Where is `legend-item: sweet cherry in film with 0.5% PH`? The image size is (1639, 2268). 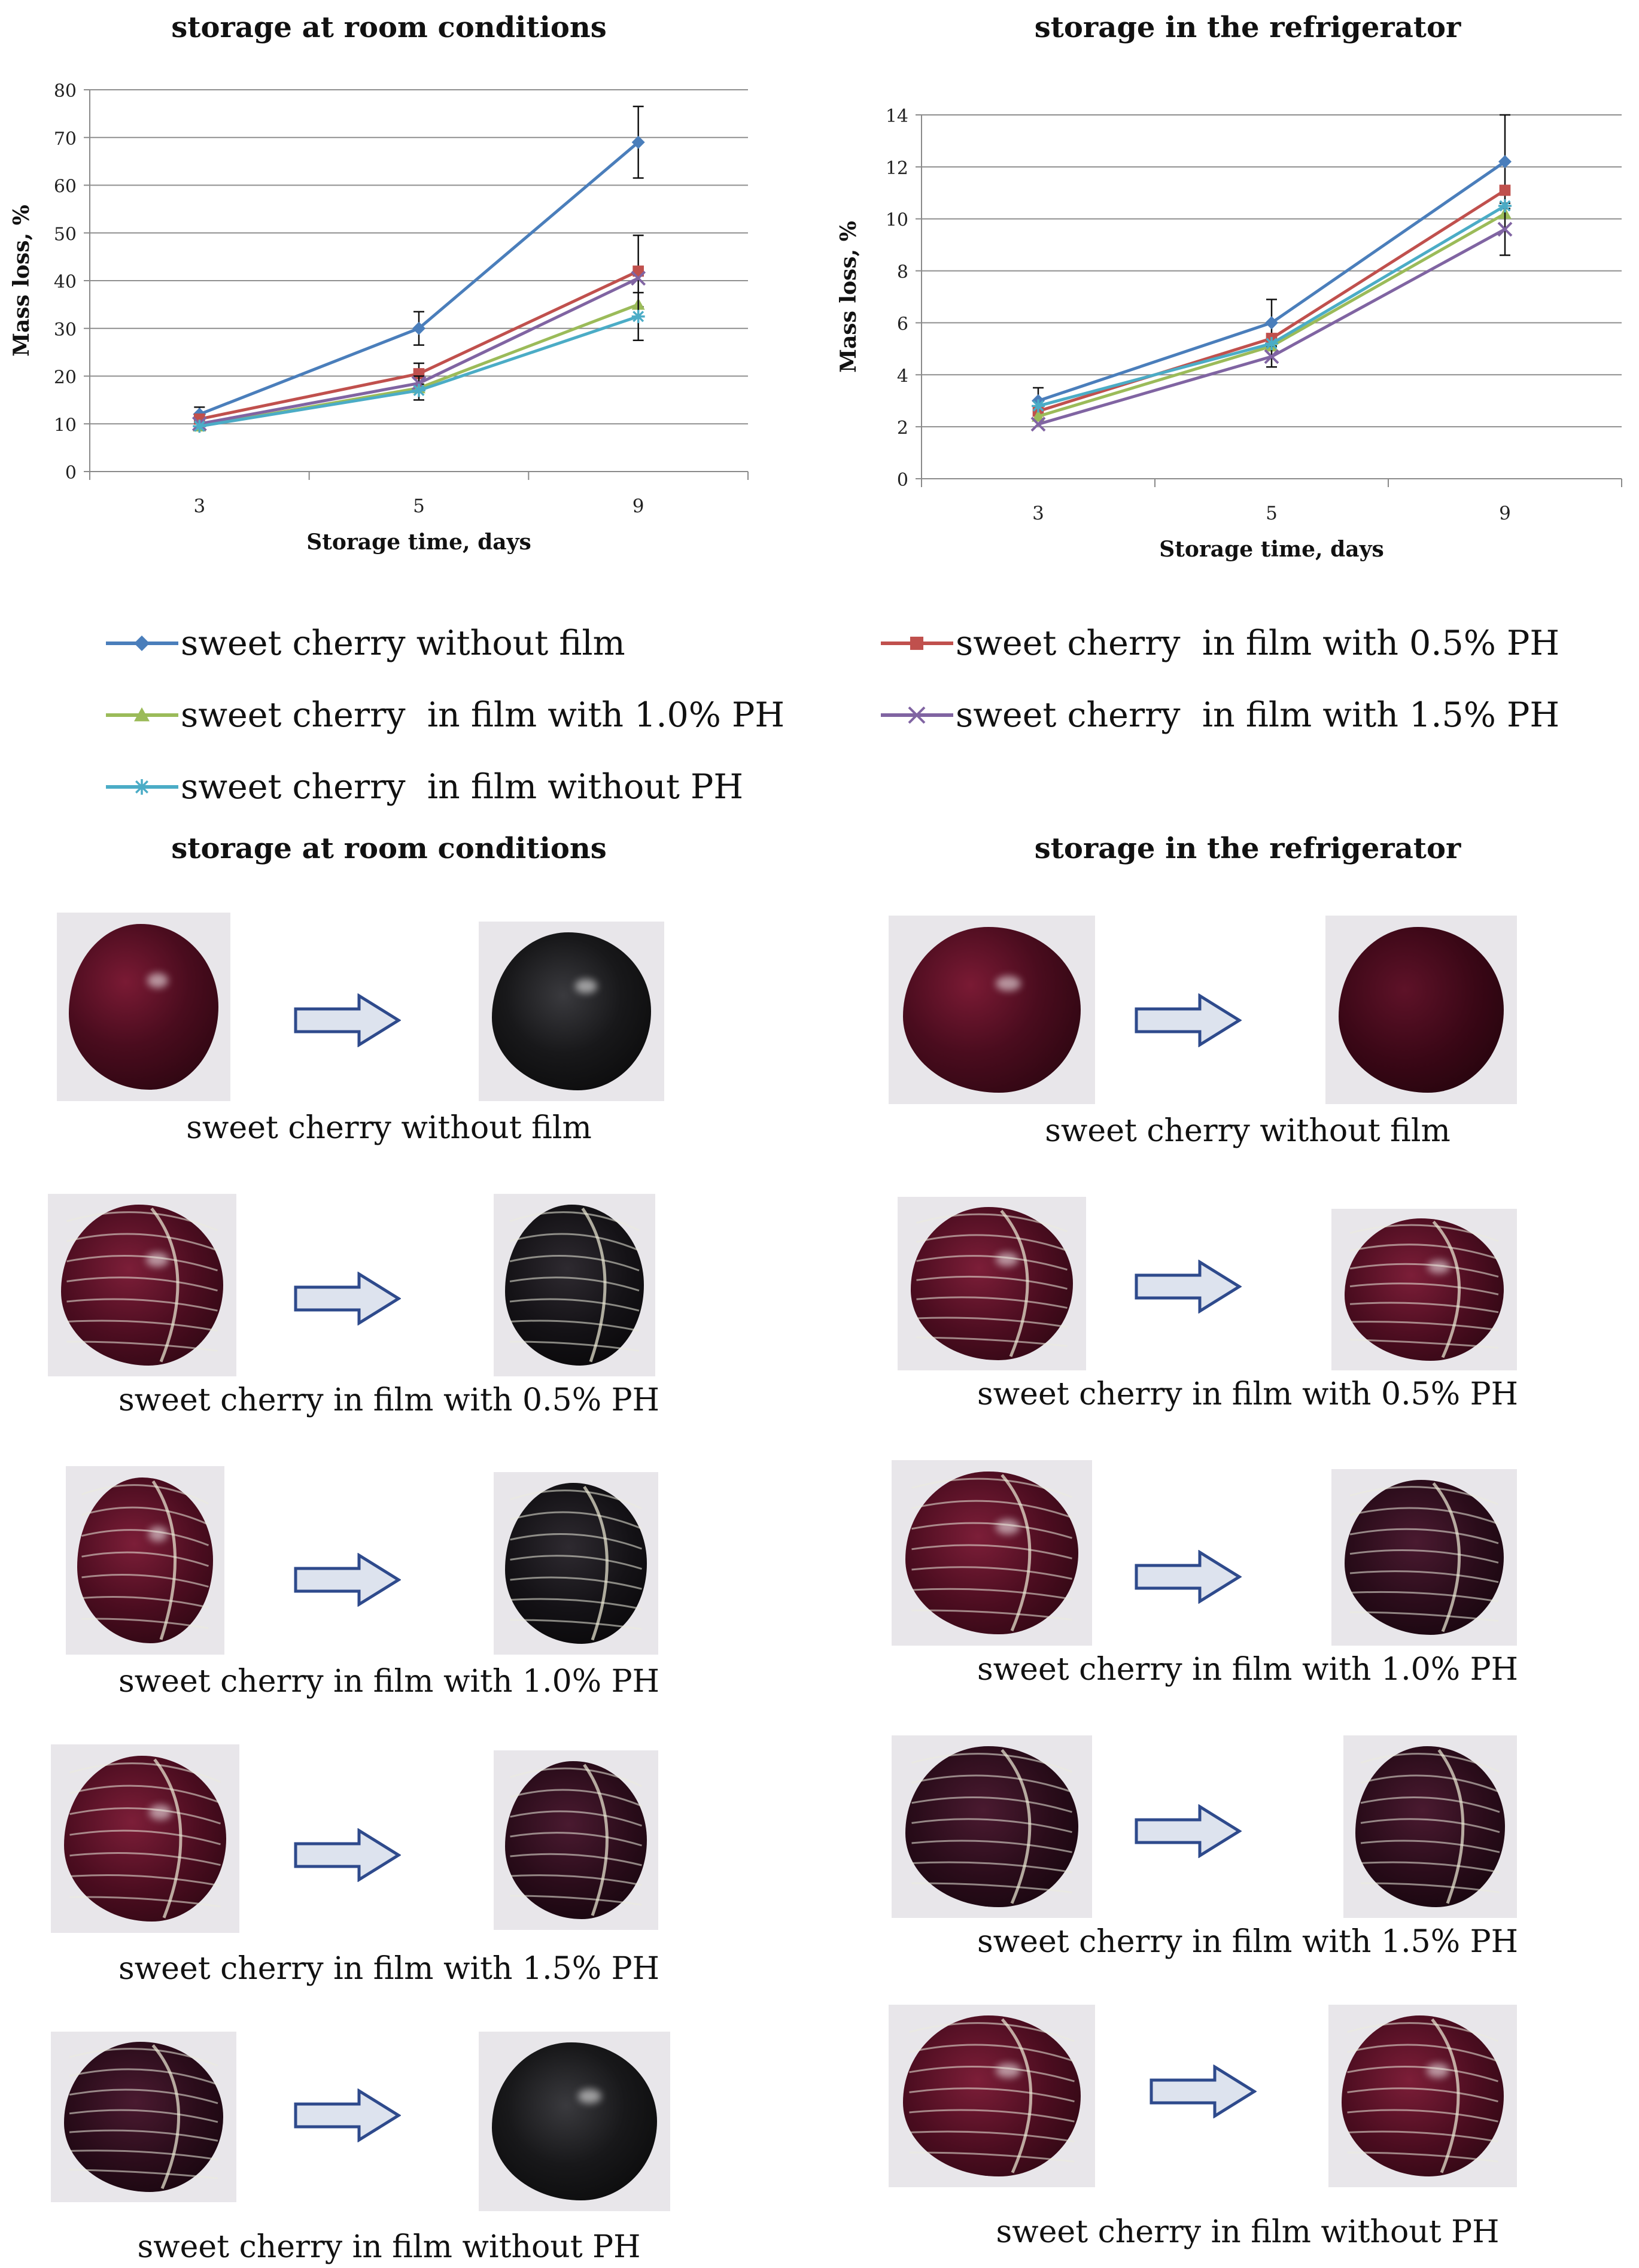 legend-item: sweet cherry in film with 0.5% PH is located at coordinates (1219, 643).